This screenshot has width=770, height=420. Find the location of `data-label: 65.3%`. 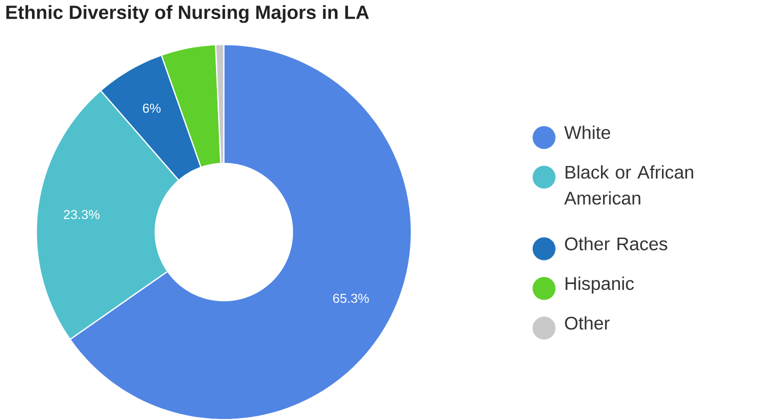

data-label: 65.3% is located at coordinates (351, 298).